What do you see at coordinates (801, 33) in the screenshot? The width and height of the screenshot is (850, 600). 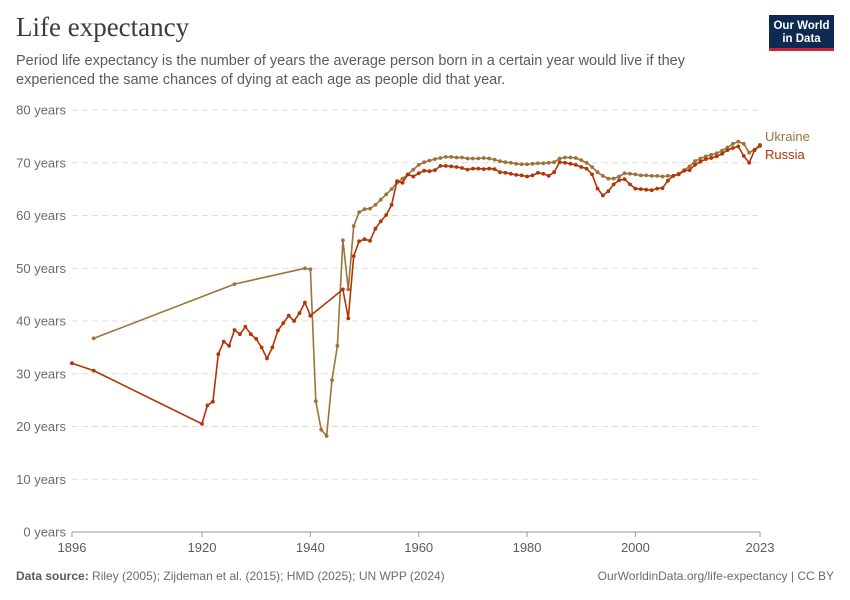 I see `owid-logo: Our World in Data` at bounding box center [801, 33].